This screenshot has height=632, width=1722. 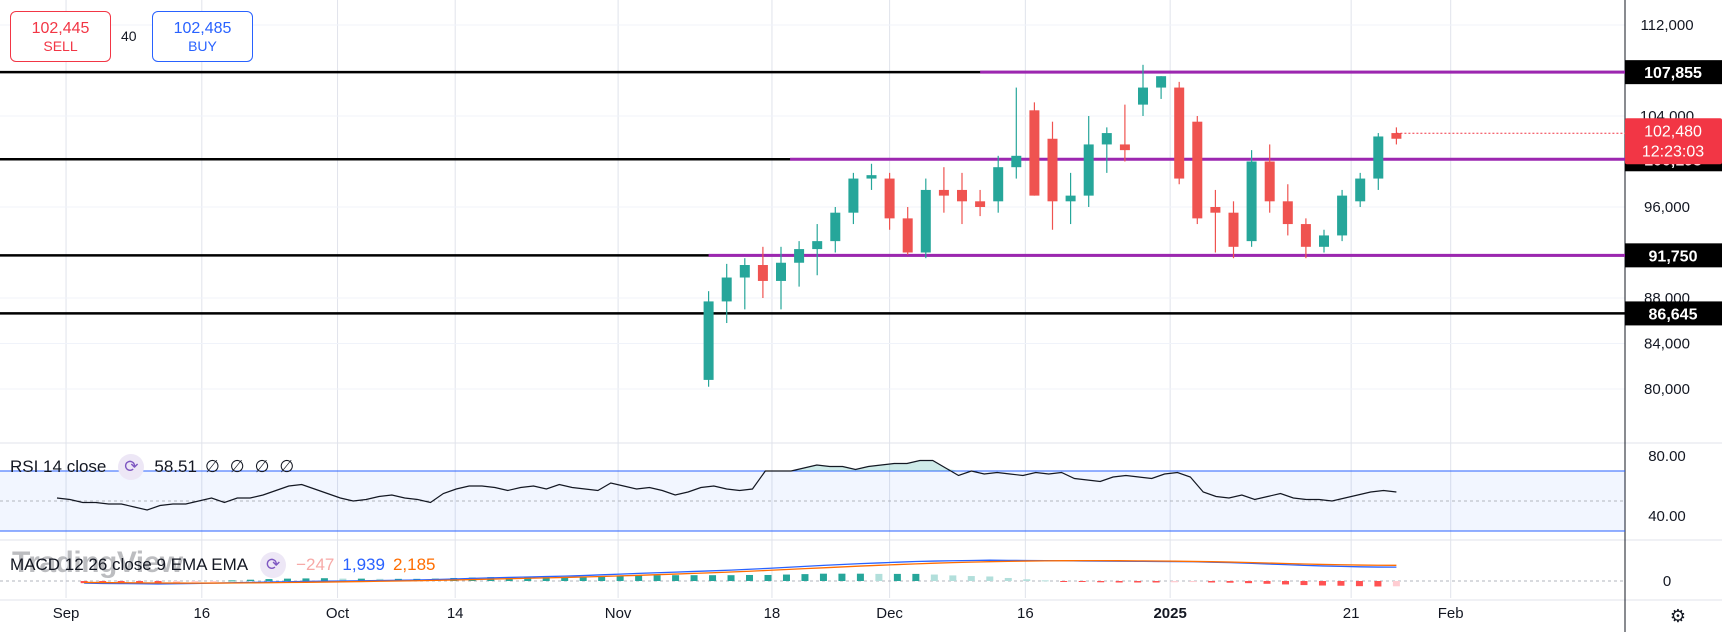 I want to click on price-axis-tick: 84,000, so click(x=1667, y=344).